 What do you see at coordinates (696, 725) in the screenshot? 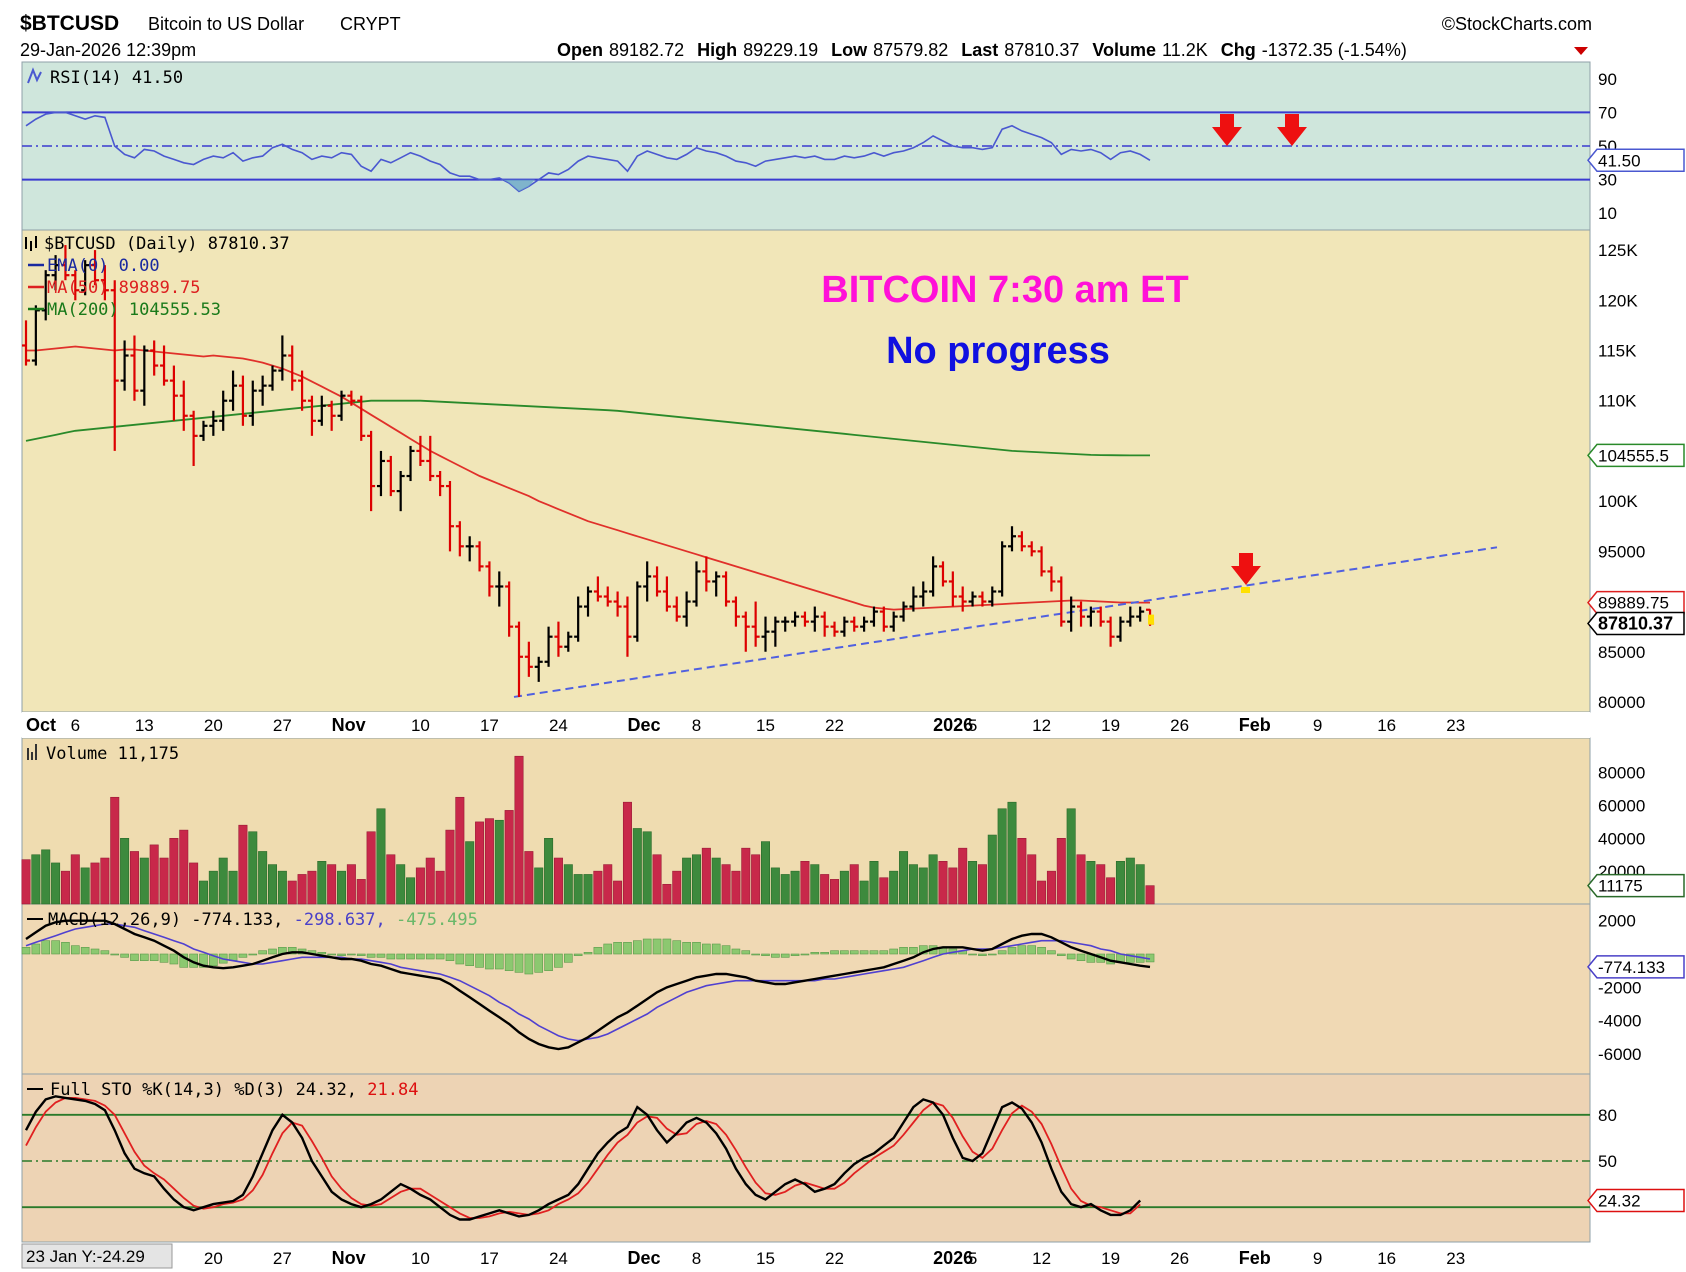
I see `date-tick-label: 8` at bounding box center [696, 725].